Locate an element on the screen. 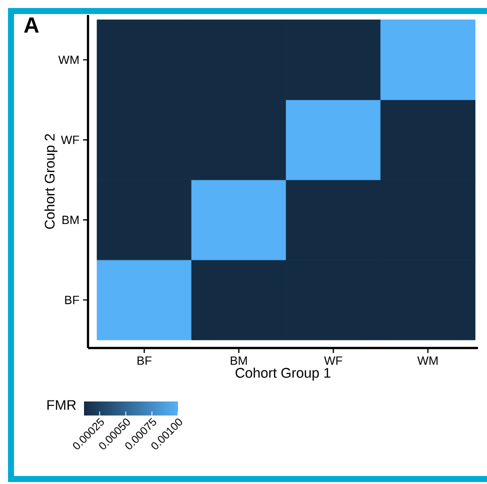  x-tick-label: WF is located at coordinates (333, 360).